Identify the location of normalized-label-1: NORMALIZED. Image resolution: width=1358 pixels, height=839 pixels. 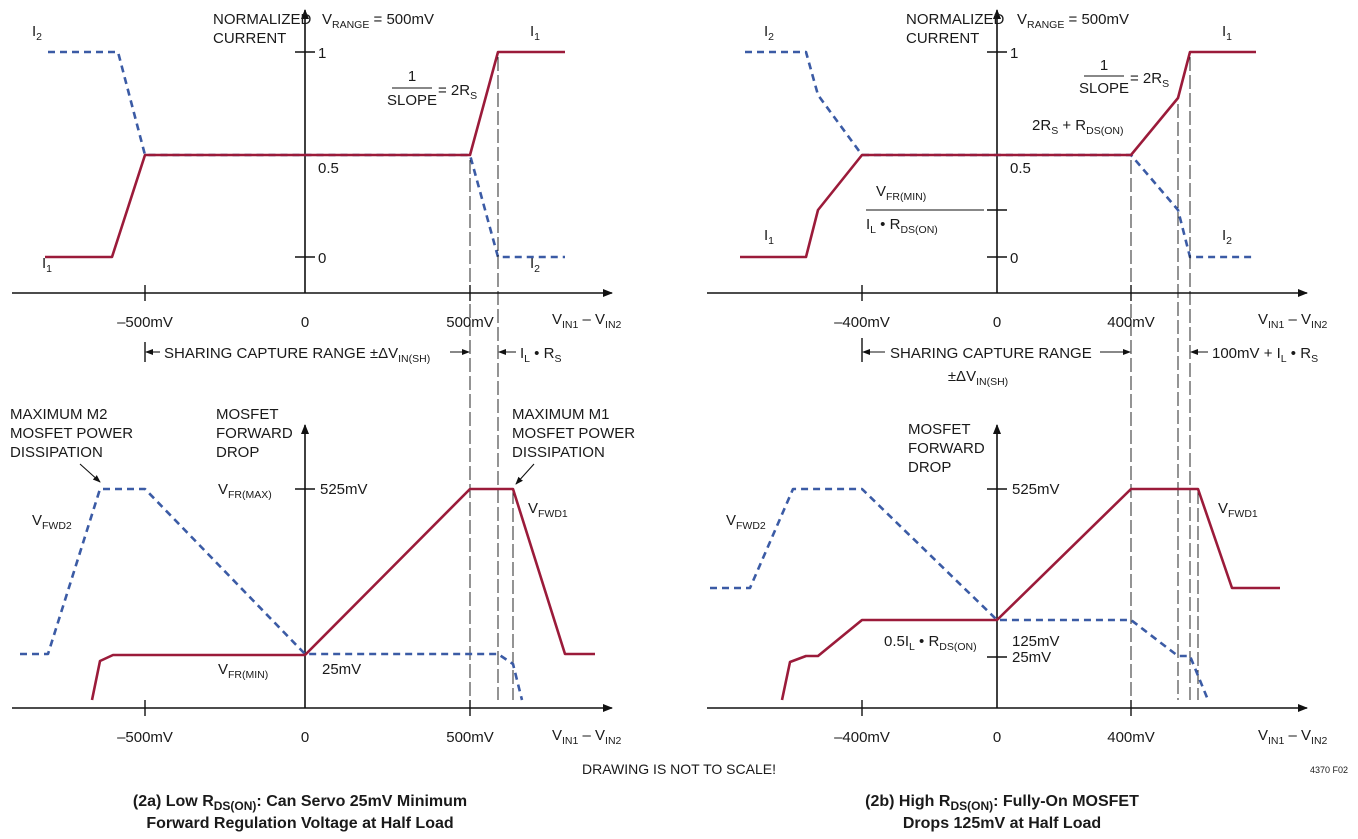
(262, 19).